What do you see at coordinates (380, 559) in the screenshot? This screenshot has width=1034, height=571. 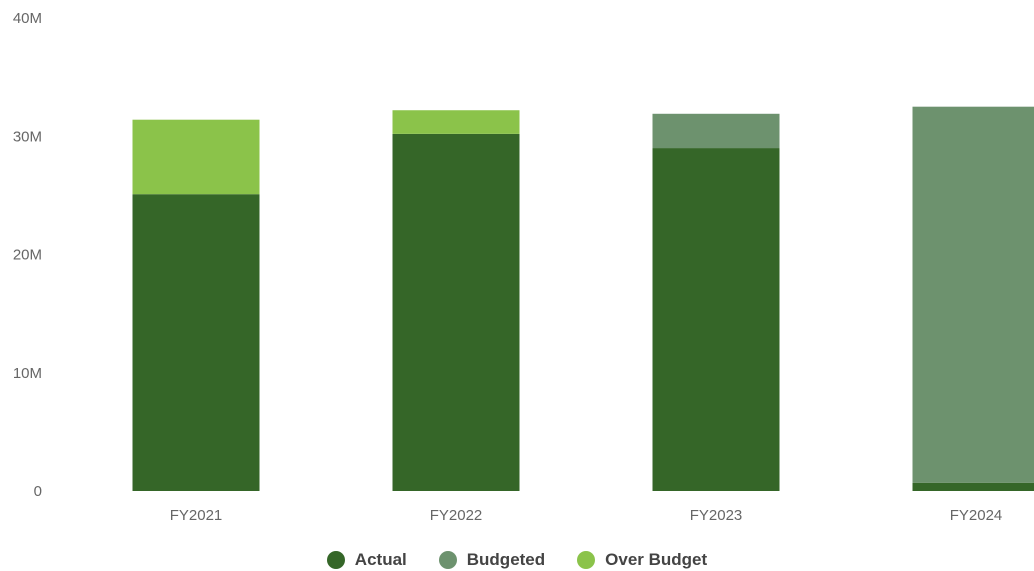 I see `legend-label: Actual` at bounding box center [380, 559].